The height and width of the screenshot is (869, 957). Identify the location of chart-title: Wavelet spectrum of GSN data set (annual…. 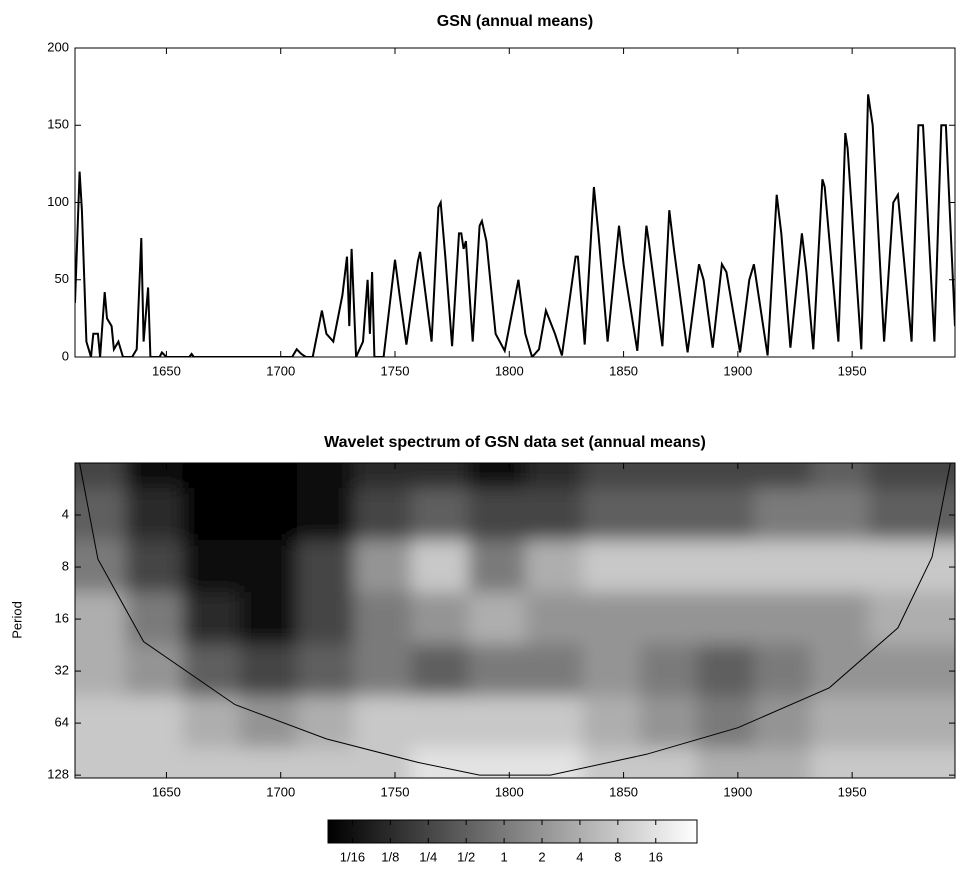
(515, 442).